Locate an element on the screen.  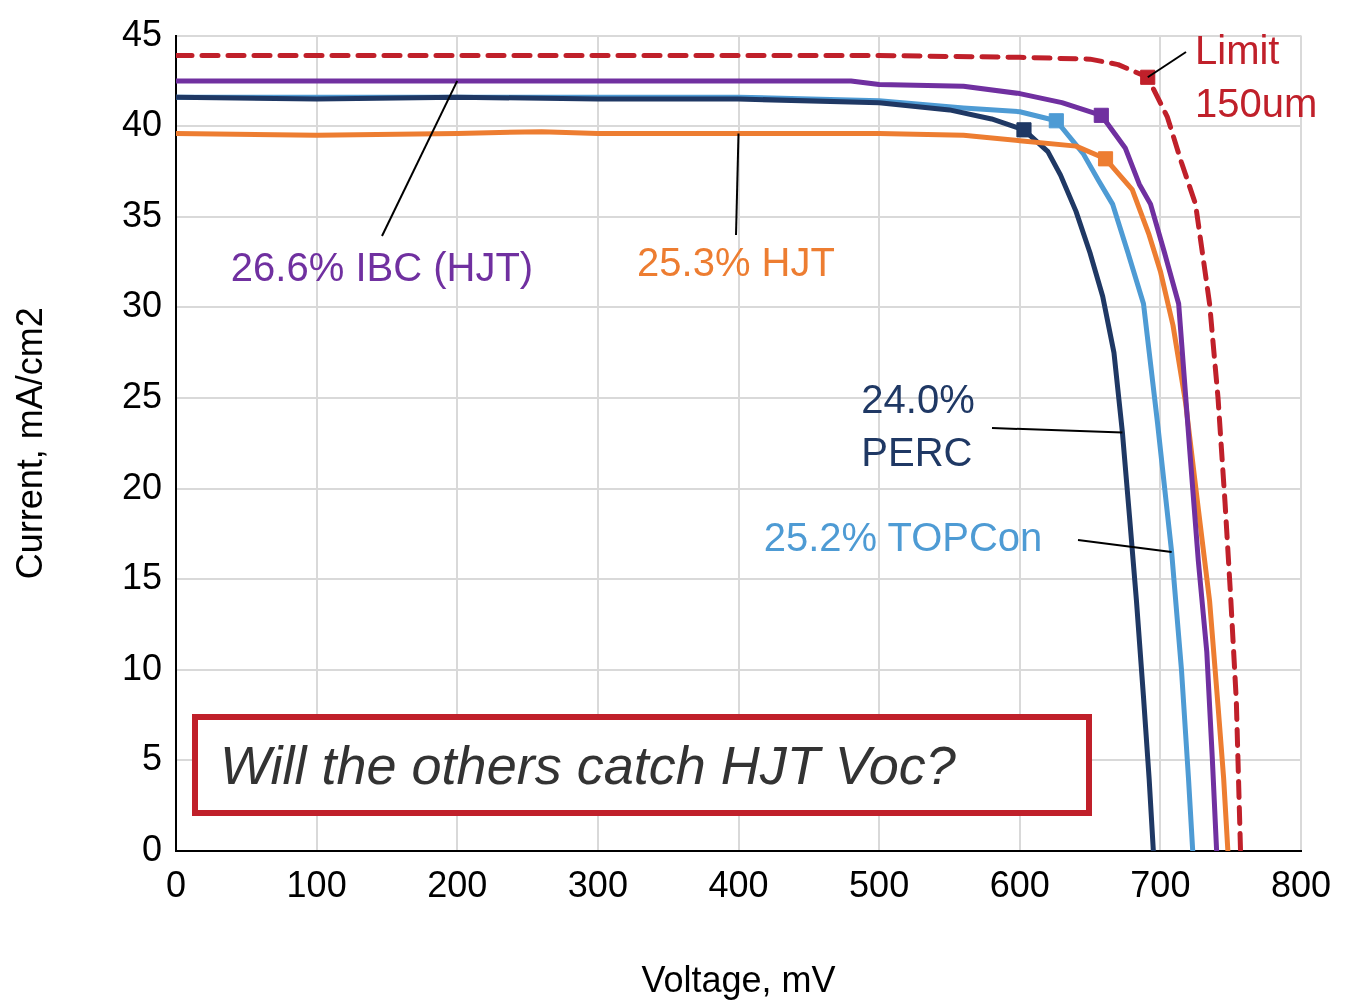
y-tick-label: 30 is located at coordinates (141, 305).